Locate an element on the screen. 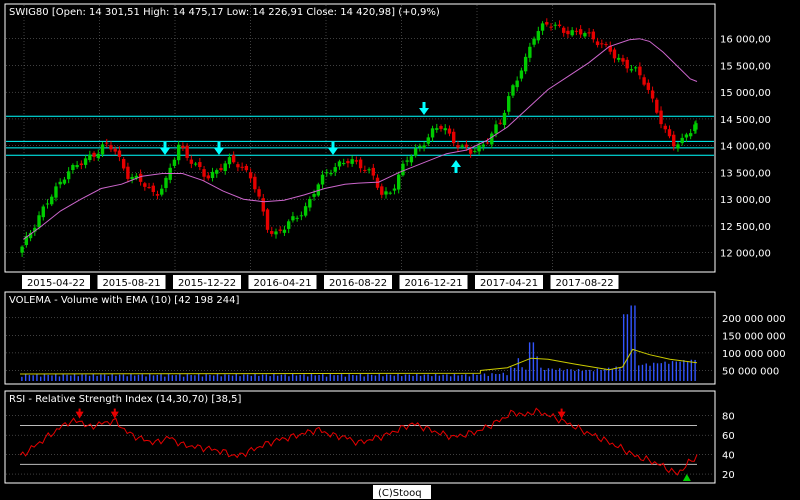 The height and width of the screenshot is (500, 800). price-tick-label: 13 000,00 is located at coordinates (745, 200).